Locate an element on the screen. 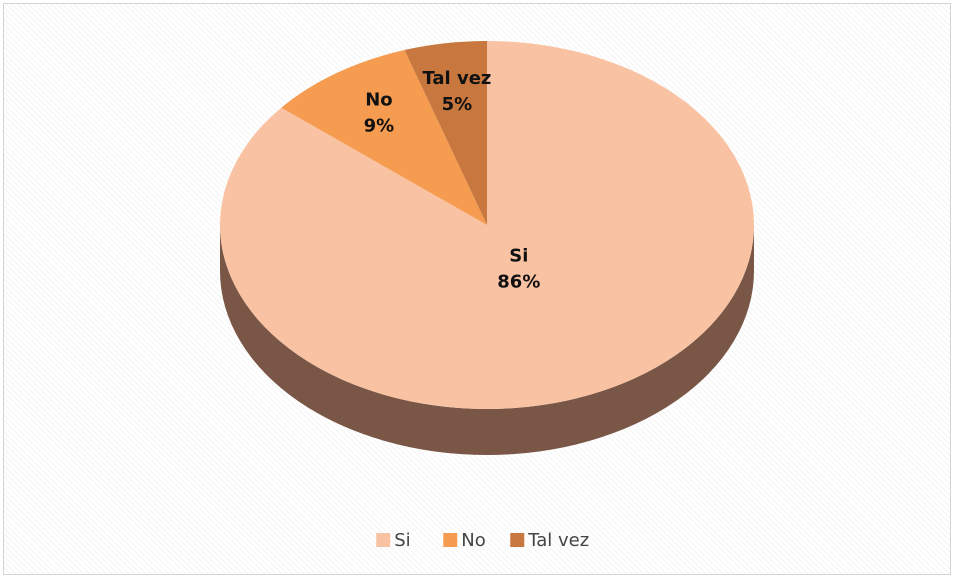  legend-swatch-tal-vez is located at coordinates (517, 540).